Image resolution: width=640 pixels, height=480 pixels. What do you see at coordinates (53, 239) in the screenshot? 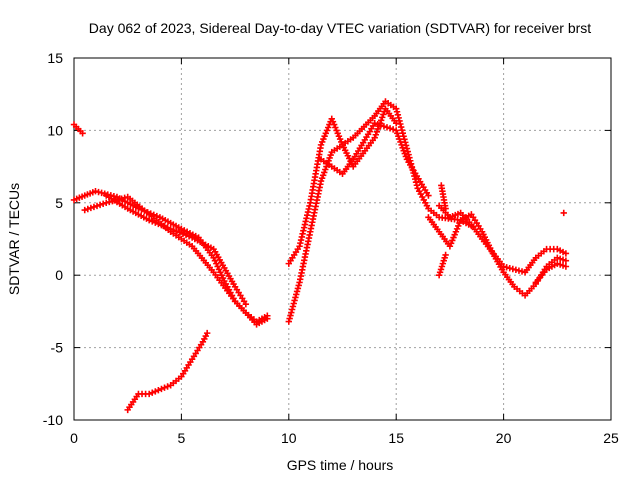
I see `y-tick-labels: -10 -5 0 5 10 15` at bounding box center [53, 239].